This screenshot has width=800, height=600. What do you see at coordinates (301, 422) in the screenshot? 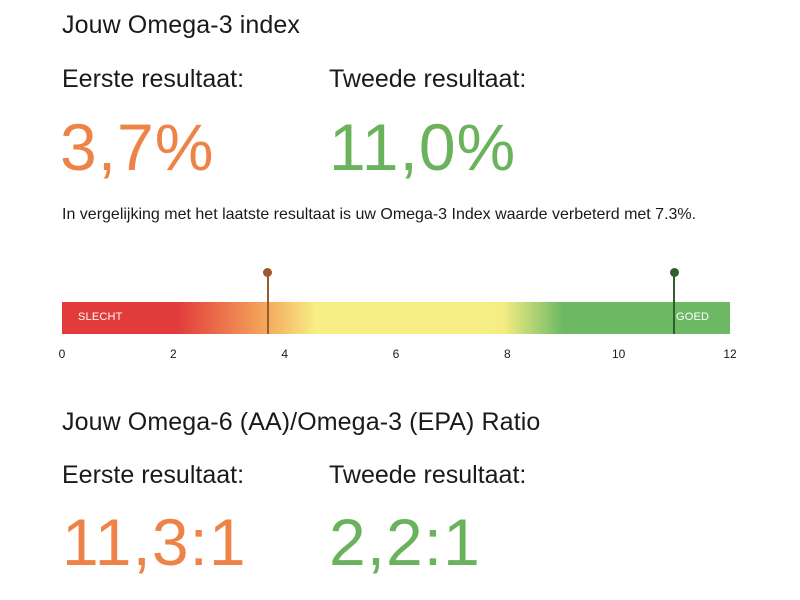
I see `ratio-title: Jouw Omega-6 (AA)/Omega-3 (EPA) Ratio` at bounding box center [301, 422].